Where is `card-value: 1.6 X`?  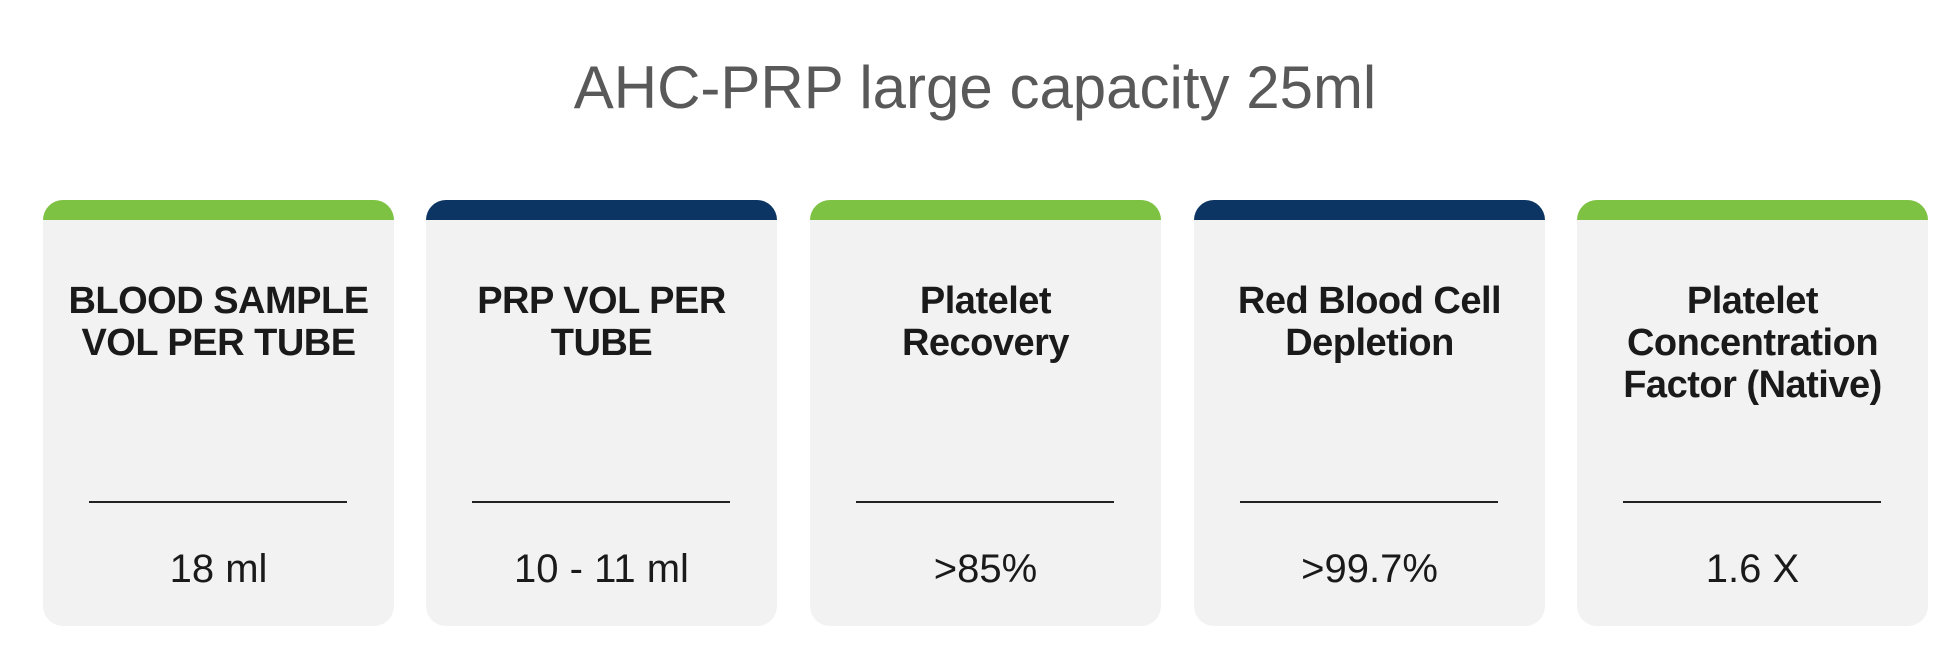 card-value: 1.6 X is located at coordinates (1752, 569).